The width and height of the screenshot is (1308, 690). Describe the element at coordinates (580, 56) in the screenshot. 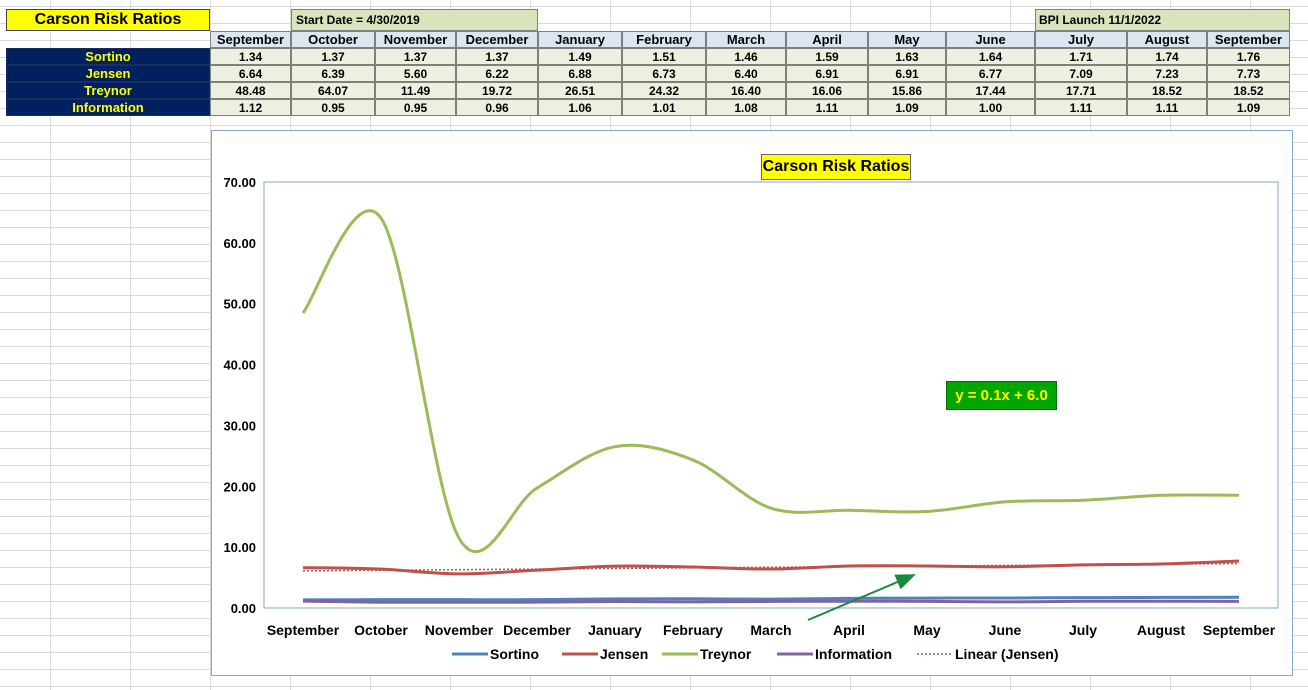

I see `value-cell: 1.49` at that location.